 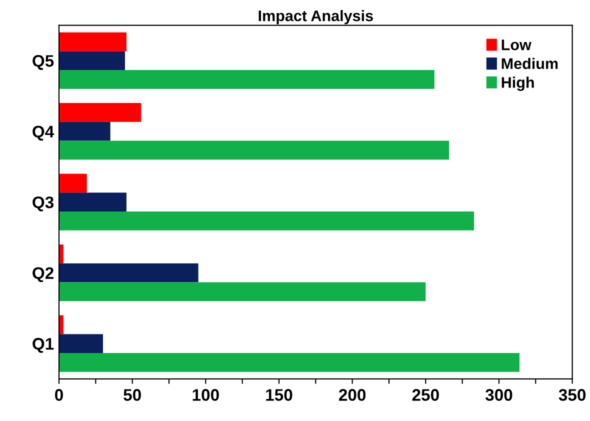 What do you see at coordinates (352, 395) in the screenshot?
I see `x-tick-label: 200` at bounding box center [352, 395].